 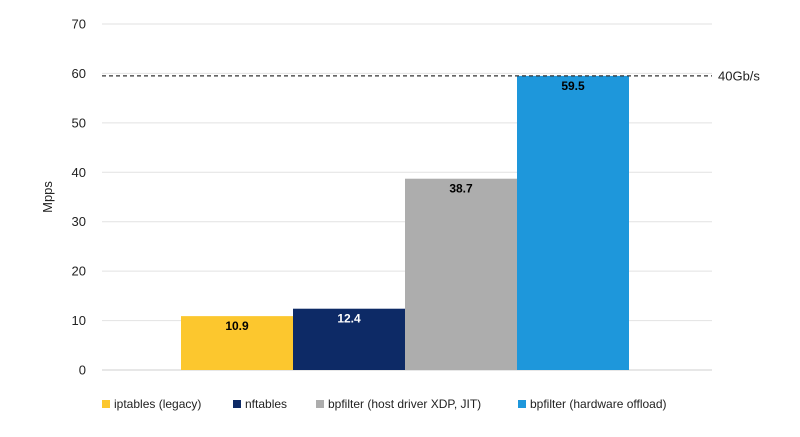 I want to click on data-label: 38.7, so click(x=461, y=189).